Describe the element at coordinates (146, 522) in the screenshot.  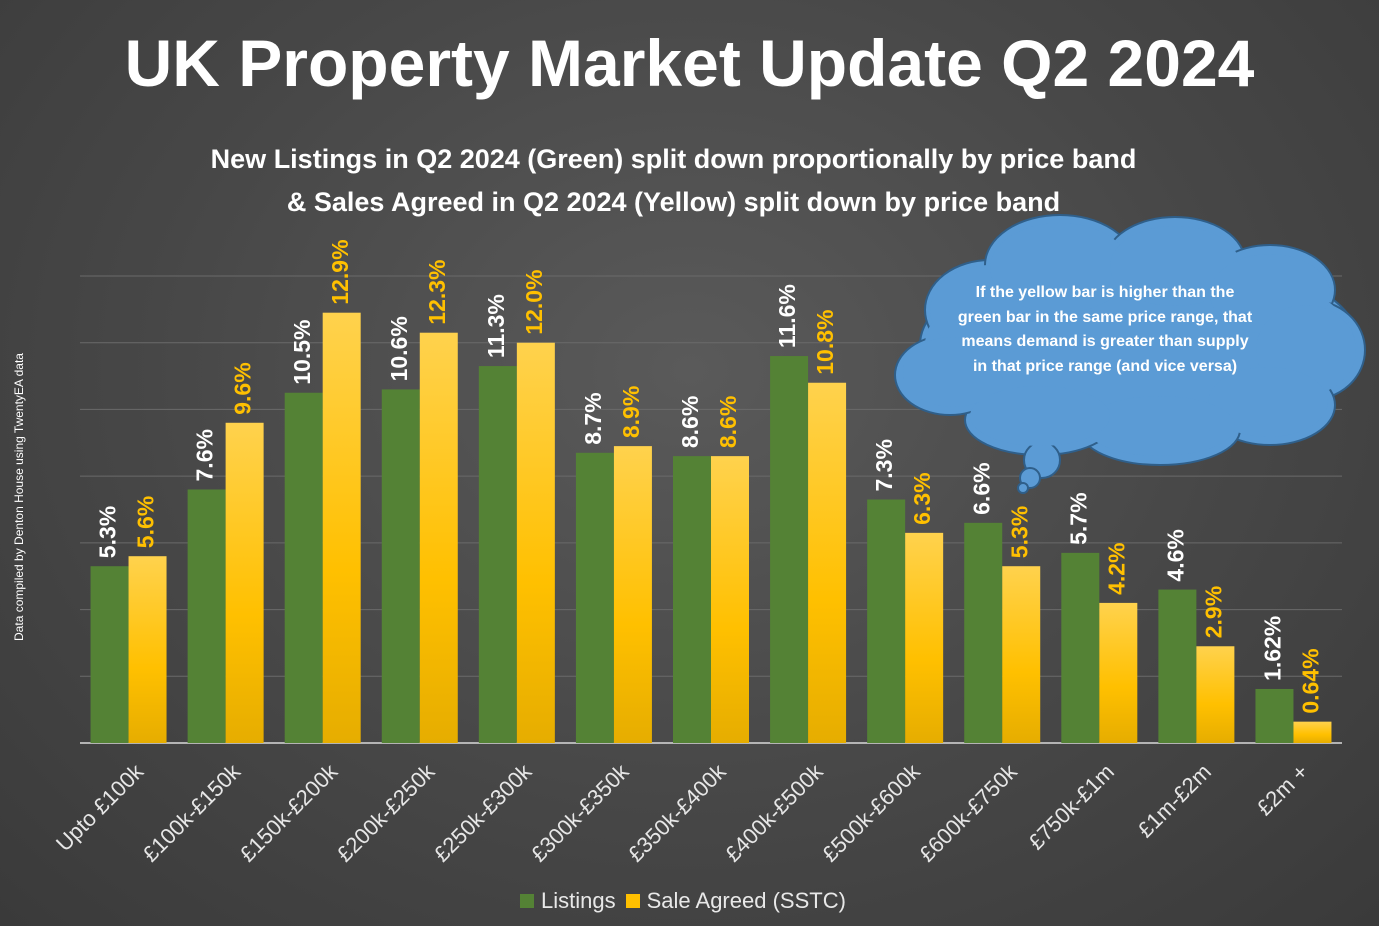
I see `data-label-sale-agreed: 5.6%` at that location.